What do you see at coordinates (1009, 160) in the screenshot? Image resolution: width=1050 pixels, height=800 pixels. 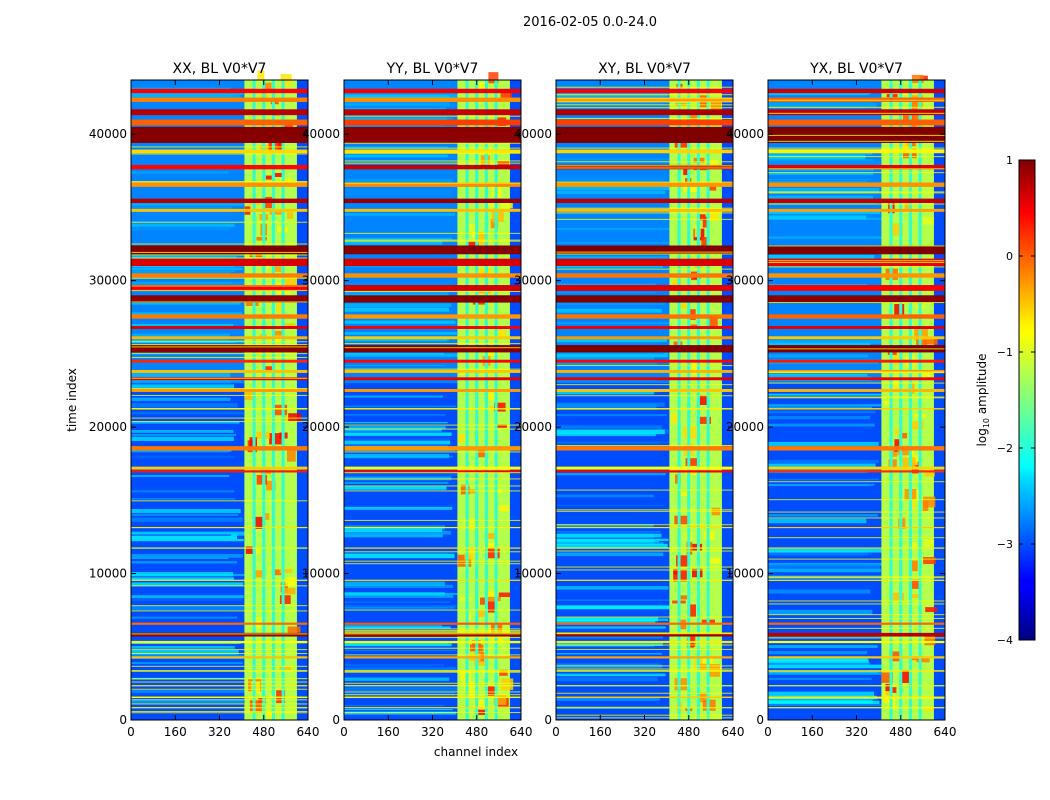 I see `colorbar-tick-label: 1` at bounding box center [1009, 160].